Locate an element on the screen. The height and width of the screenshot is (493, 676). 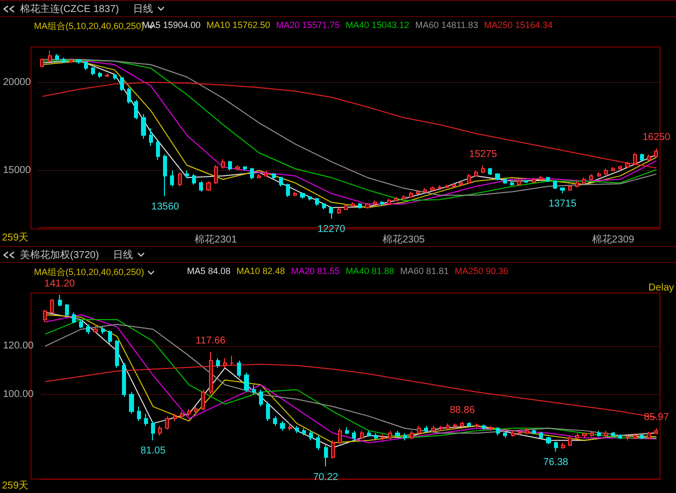
x-tick-label: 棉花2309 is located at coordinates (613, 240).